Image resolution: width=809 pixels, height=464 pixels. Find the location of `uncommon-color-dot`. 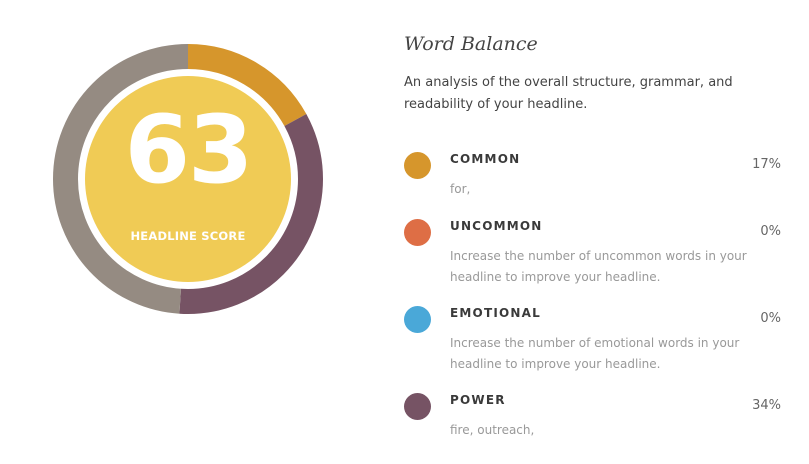

uncommon-color-dot is located at coordinates (417, 232).